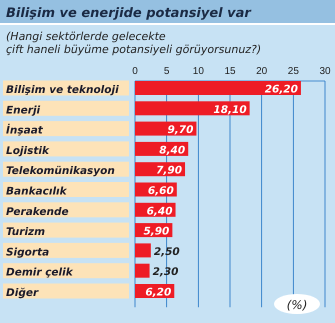 This screenshot has height=323, width=335. What do you see at coordinates (167, 71) in the screenshot?
I see `x-tick-label: 5` at bounding box center [167, 71].